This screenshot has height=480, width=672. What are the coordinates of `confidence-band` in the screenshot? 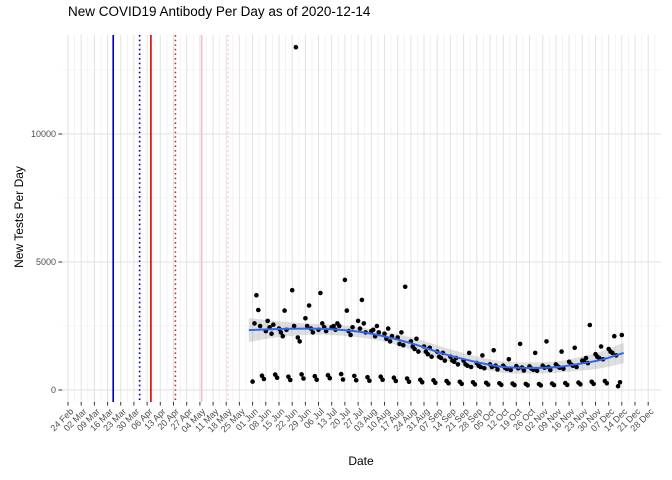 It's located at (436, 346).